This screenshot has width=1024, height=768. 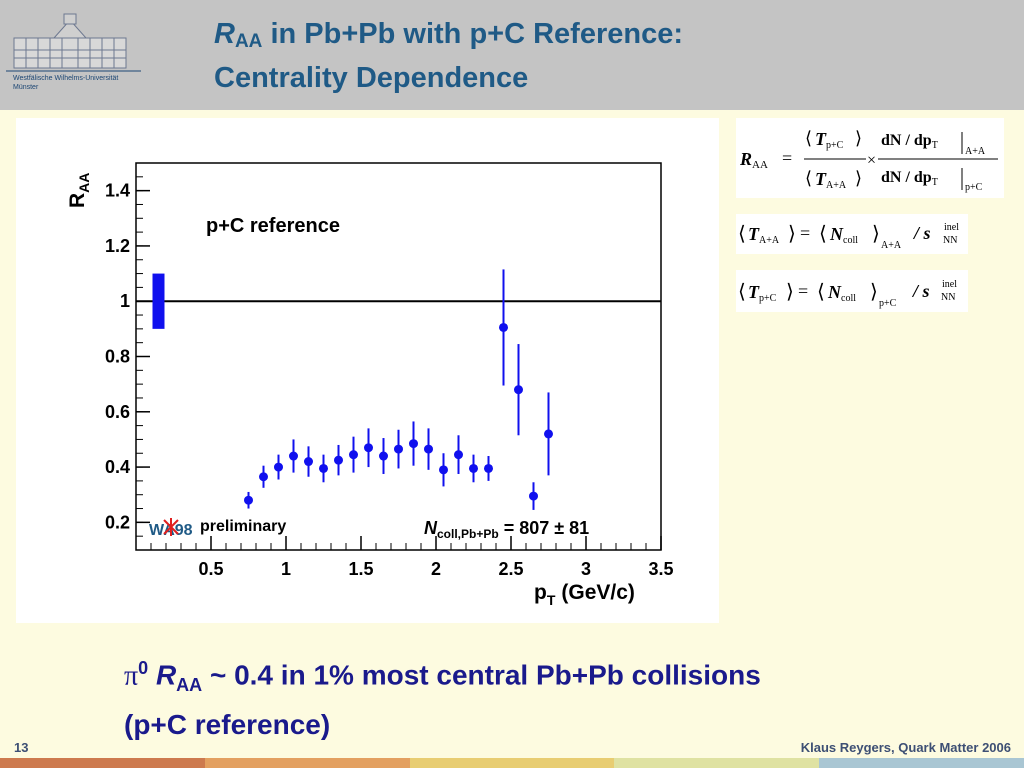 What do you see at coordinates (586, 569) in the screenshot?
I see `x-tick-label: 3` at bounding box center [586, 569].